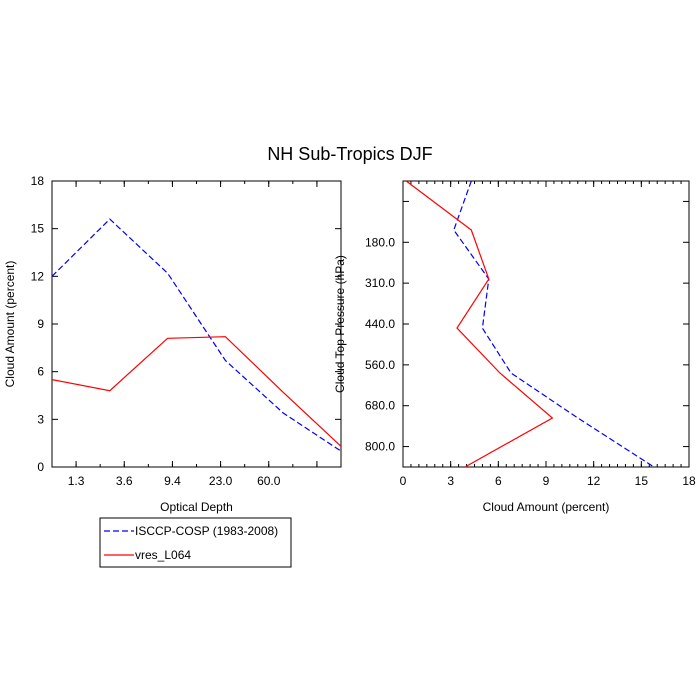 This screenshot has width=700, height=700. I want to click on left-y-tick-label: 12, so click(38, 276).